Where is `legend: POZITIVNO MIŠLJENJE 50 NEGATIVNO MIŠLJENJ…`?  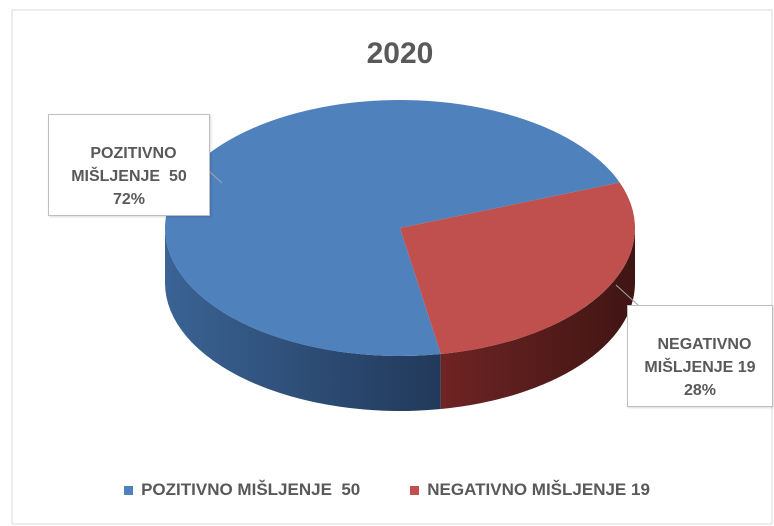 legend: POZITIVNO MIŠLJENJE 50 NEGATIVNO MIŠLJENJ… is located at coordinates (387, 490).